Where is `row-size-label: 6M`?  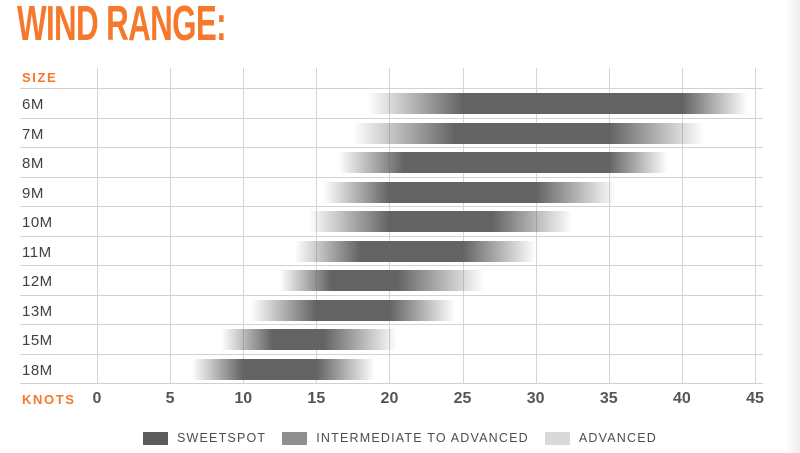 row-size-label: 6M is located at coordinates (33, 104).